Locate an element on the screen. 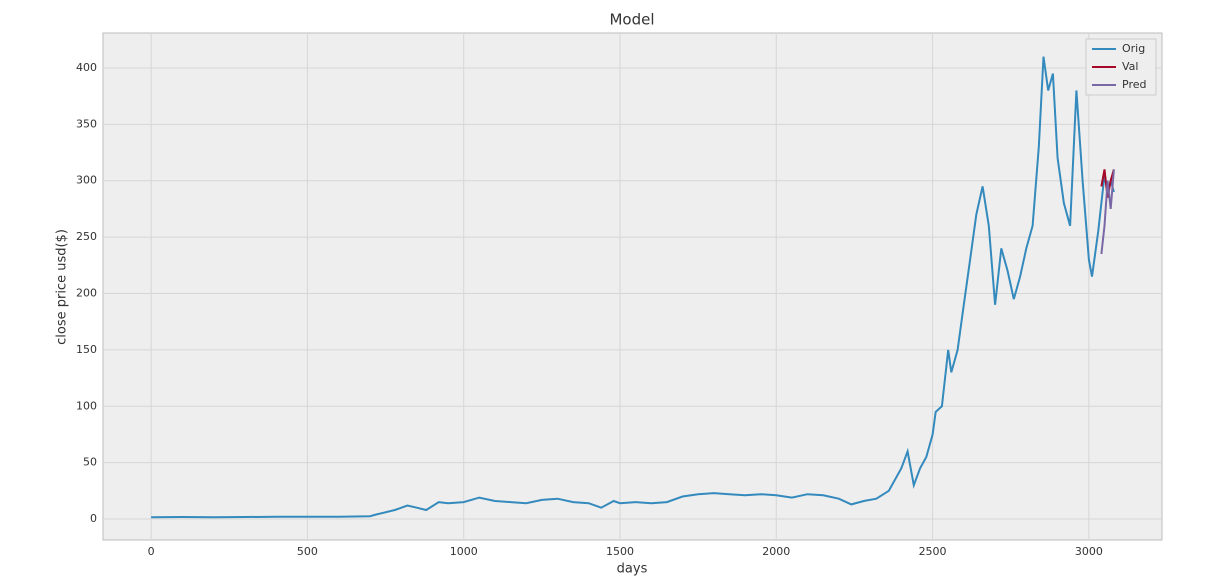 This screenshot has height=587, width=1226. y-tick-label: 50 is located at coordinates (90, 462).